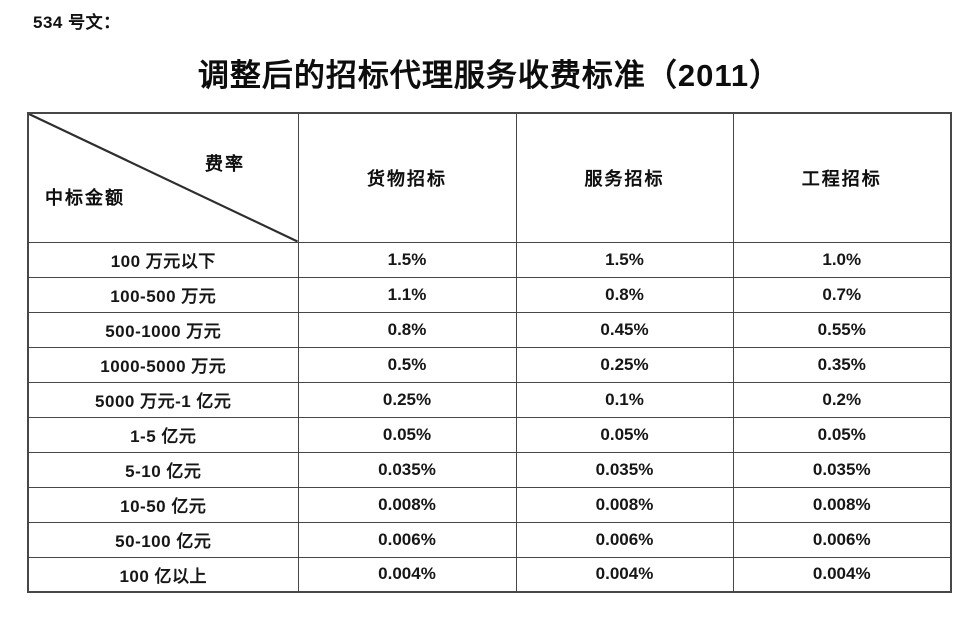  What do you see at coordinates (842, 399) in the screenshot?
I see `rate-cell: 0.2%` at bounding box center [842, 399].